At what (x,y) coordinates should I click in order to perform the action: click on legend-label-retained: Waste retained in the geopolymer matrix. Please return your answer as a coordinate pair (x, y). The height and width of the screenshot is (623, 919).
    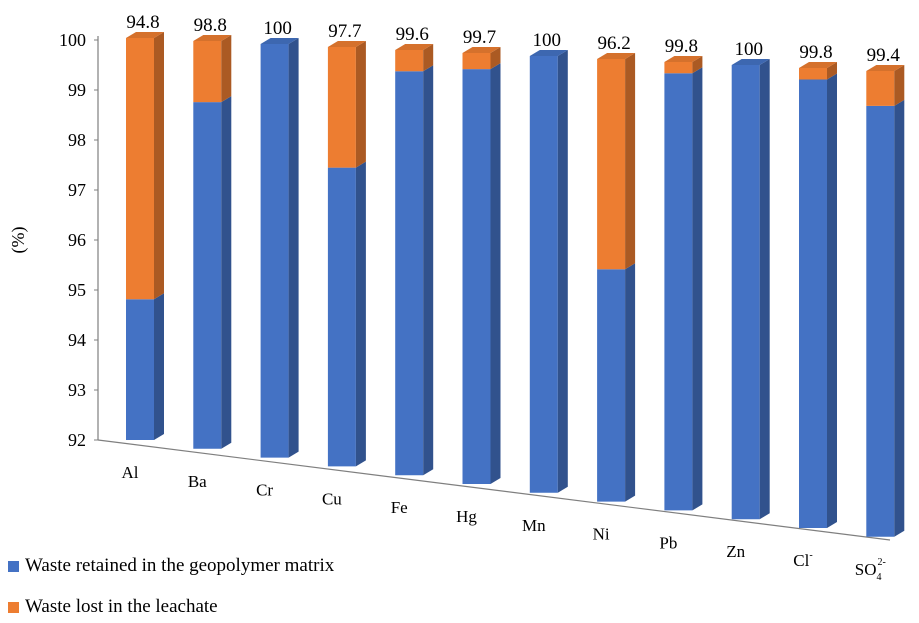
    Looking at the image, I should click on (180, 565).